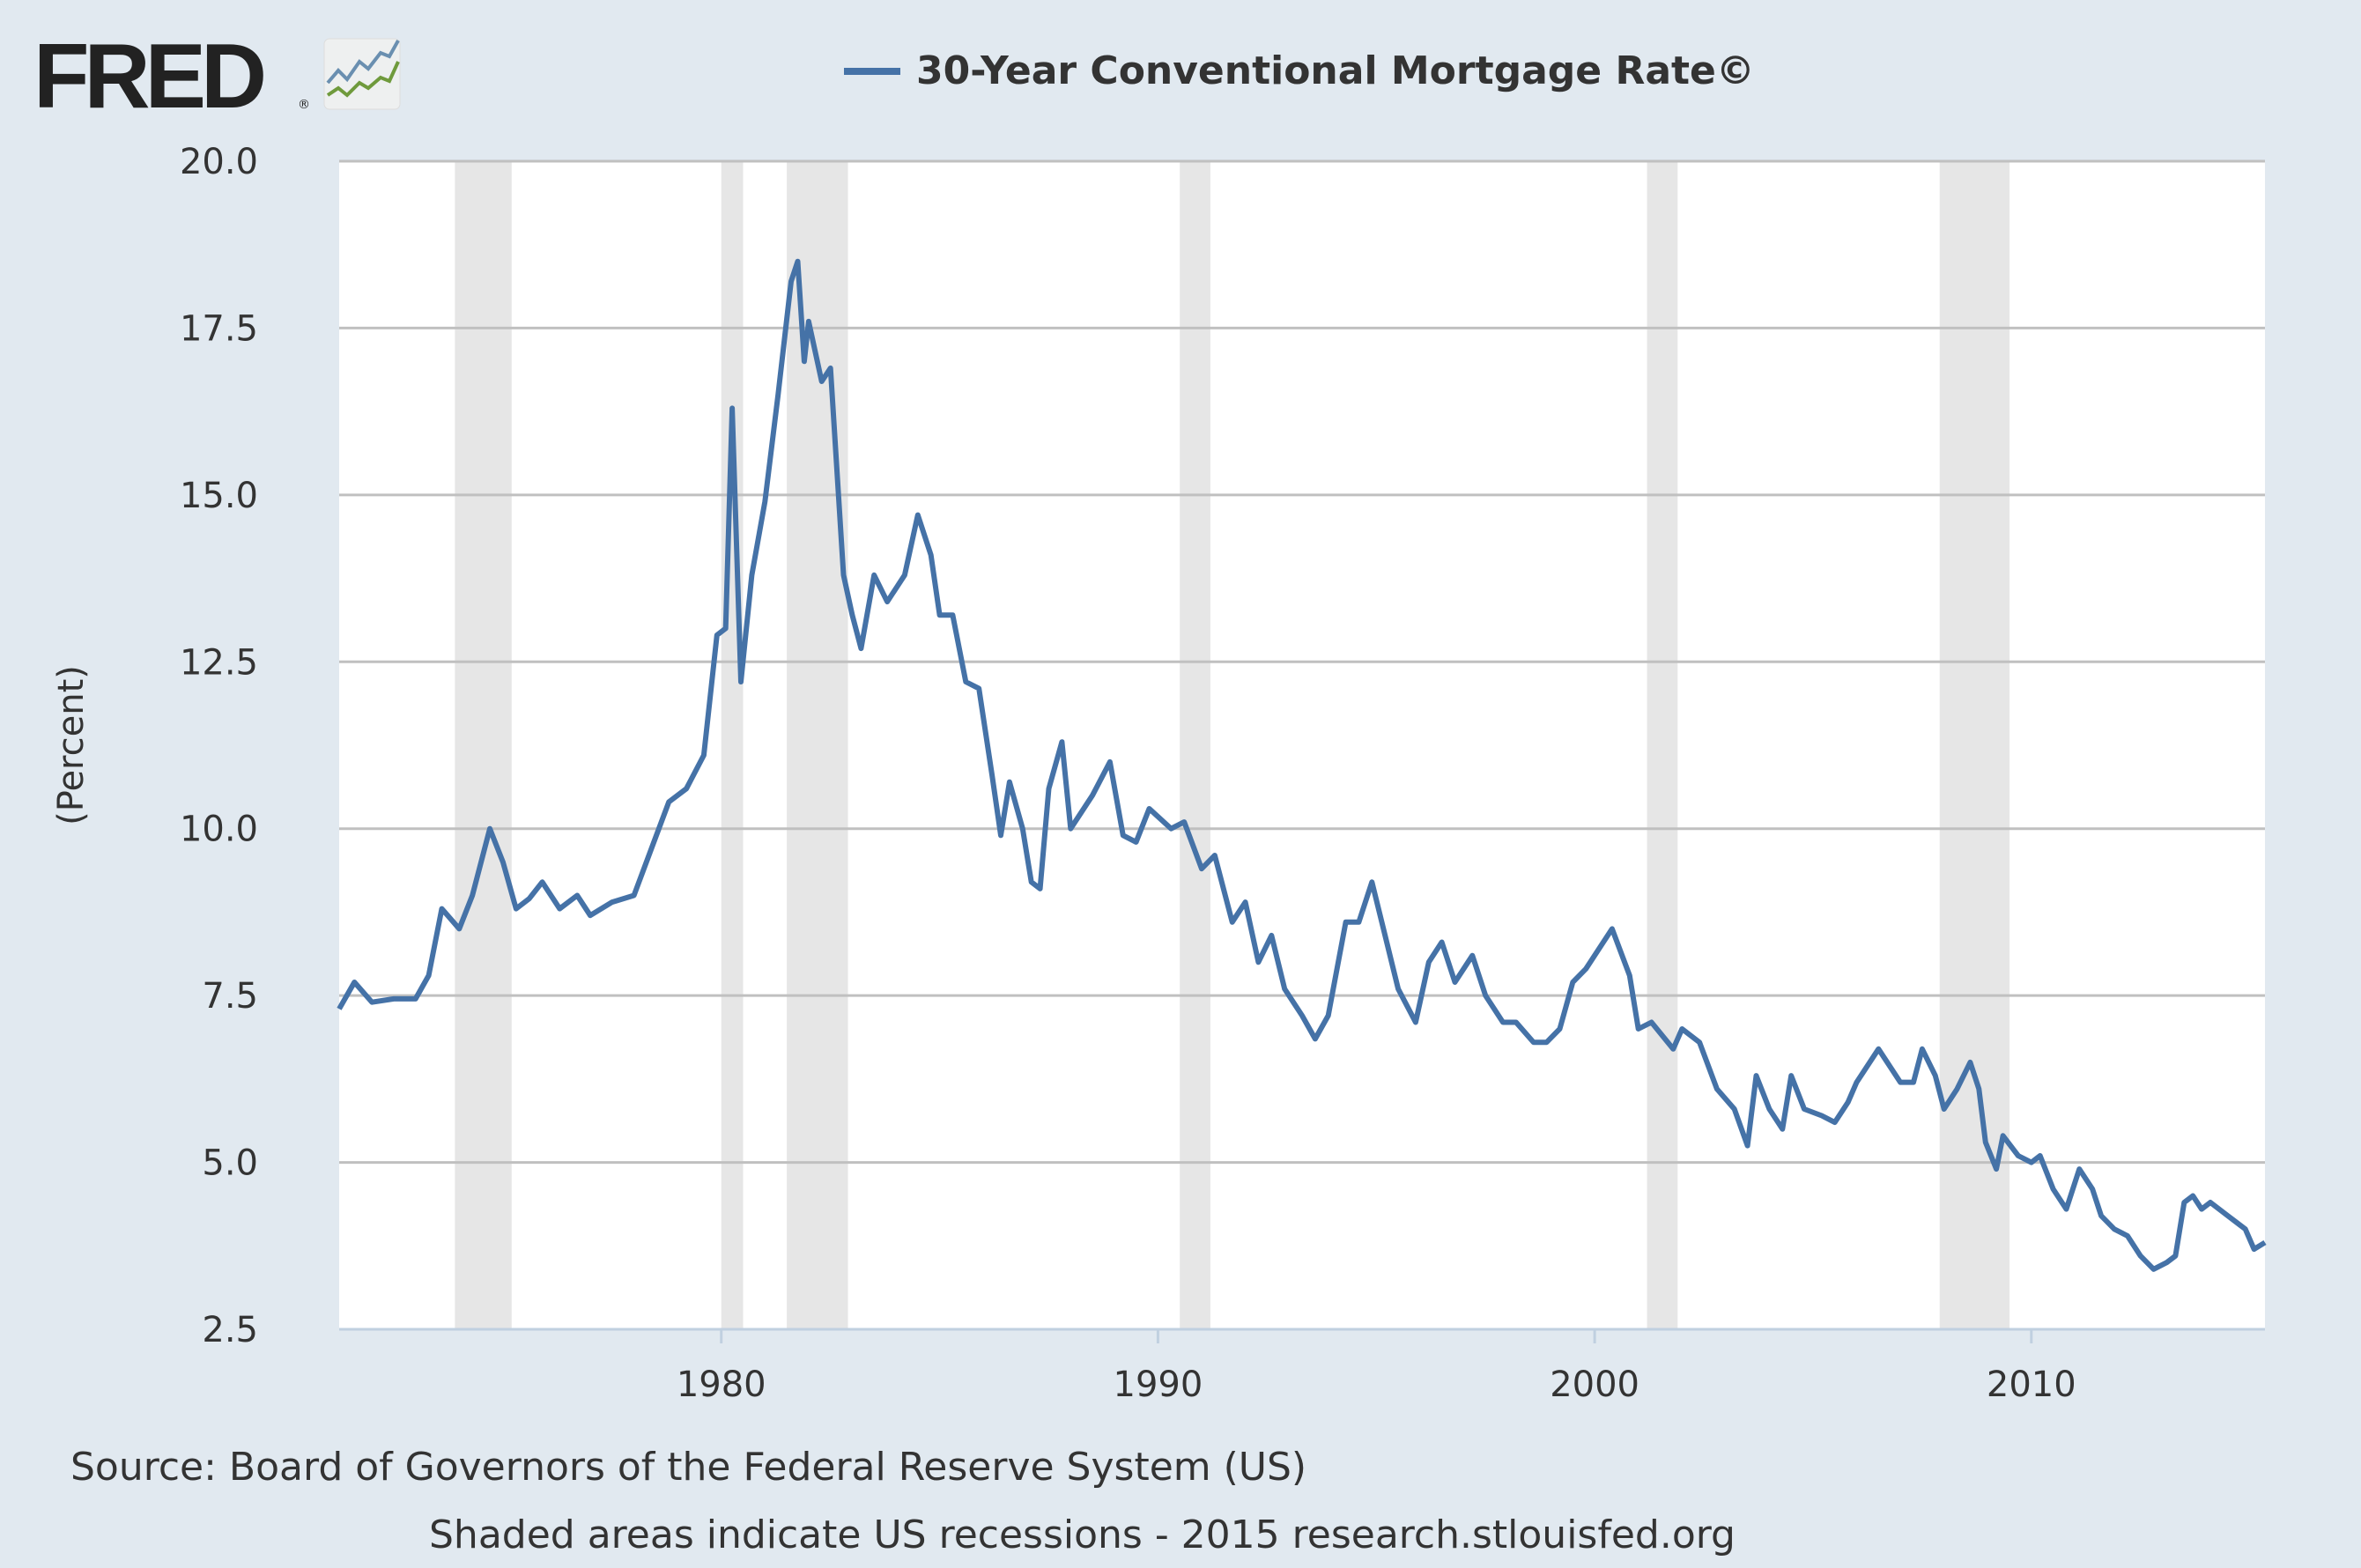  What do you see at coordinates (219, 162) in the screenshot?
I see `y-tick-label: 20.0` at bounding box center [219, 162].